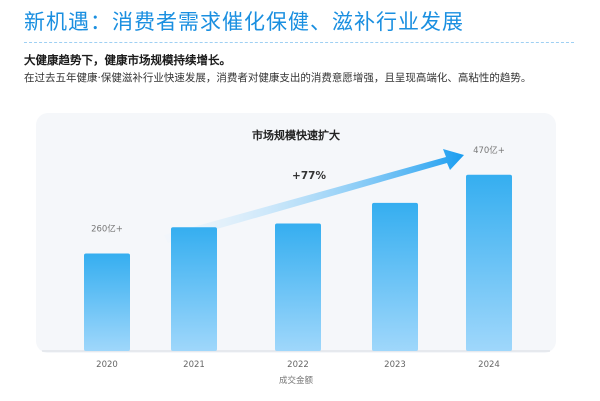  I want to click on data-label-2024: 470亿+, so click(489, 150).